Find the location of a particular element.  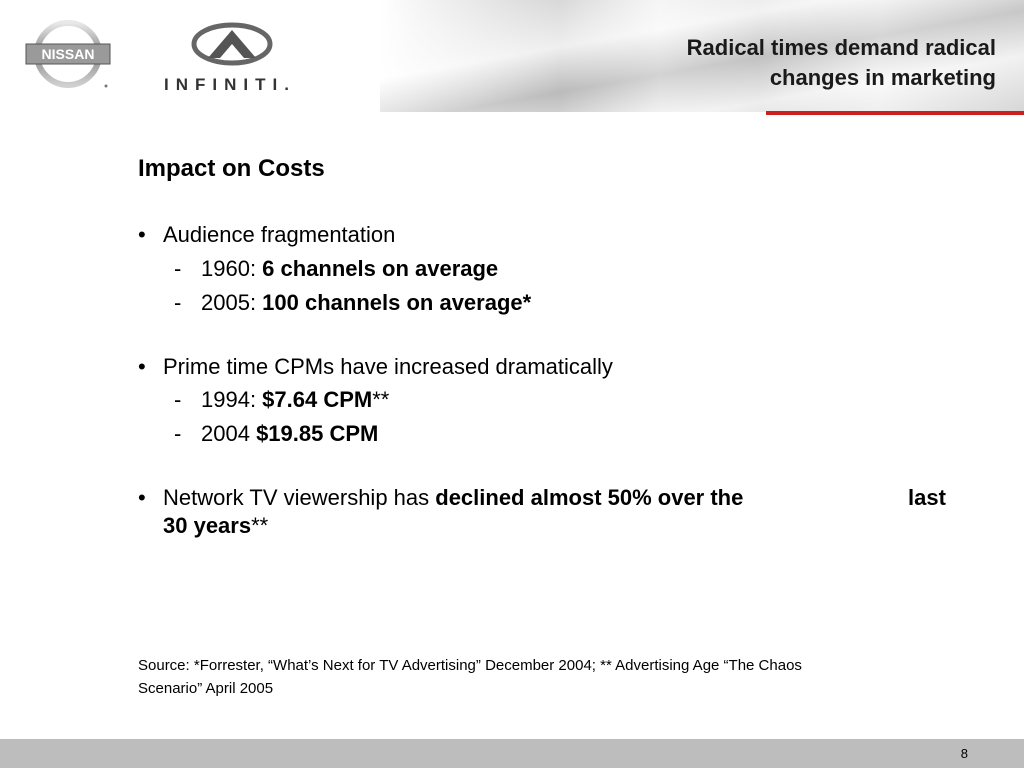

bullet-continuation: 30 years** is located at coordinates (215, 526).